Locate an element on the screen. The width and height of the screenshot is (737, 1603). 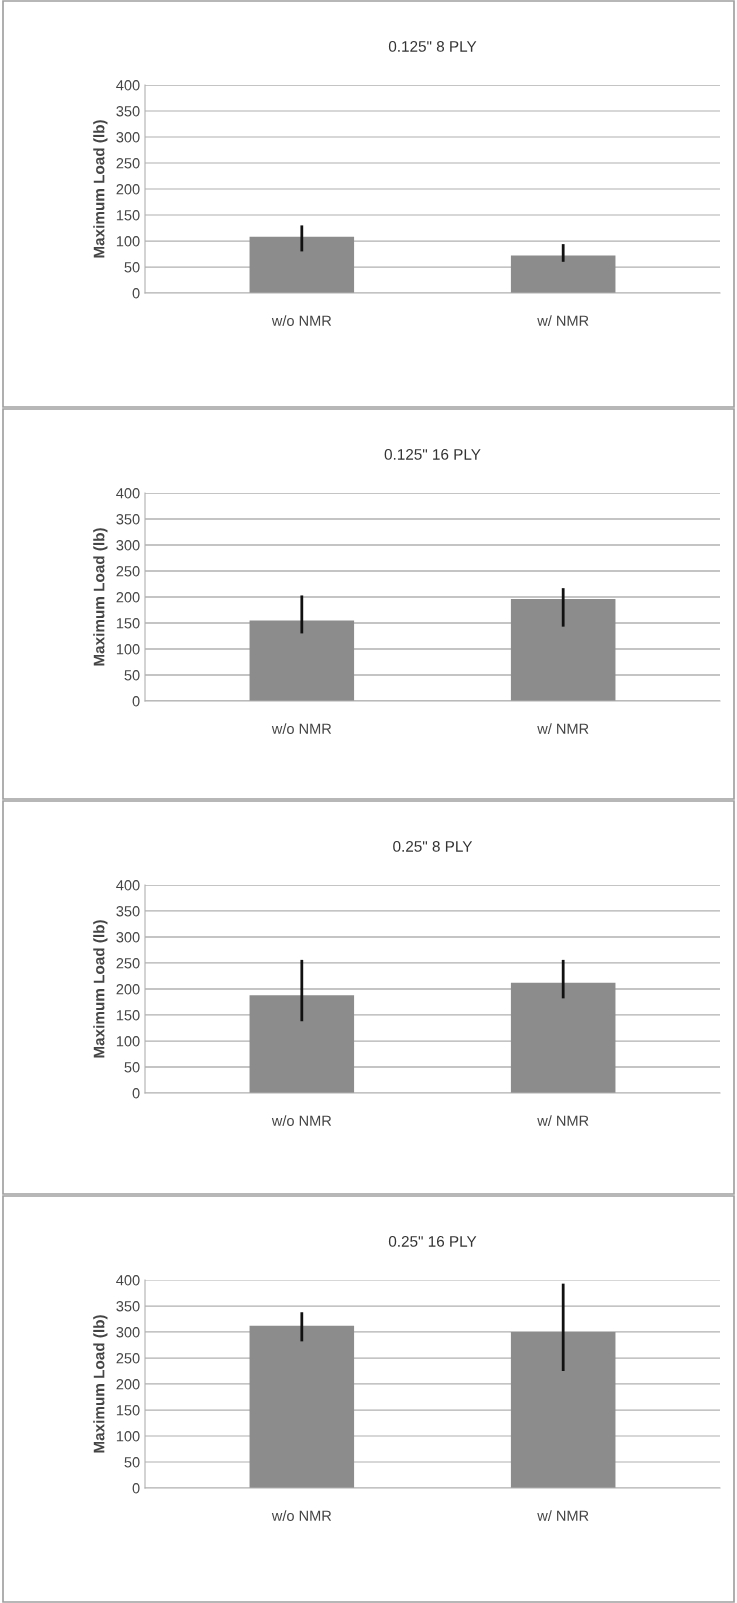
chart-title: 0.125" 8 PLY is located at coordinates (432, 46).